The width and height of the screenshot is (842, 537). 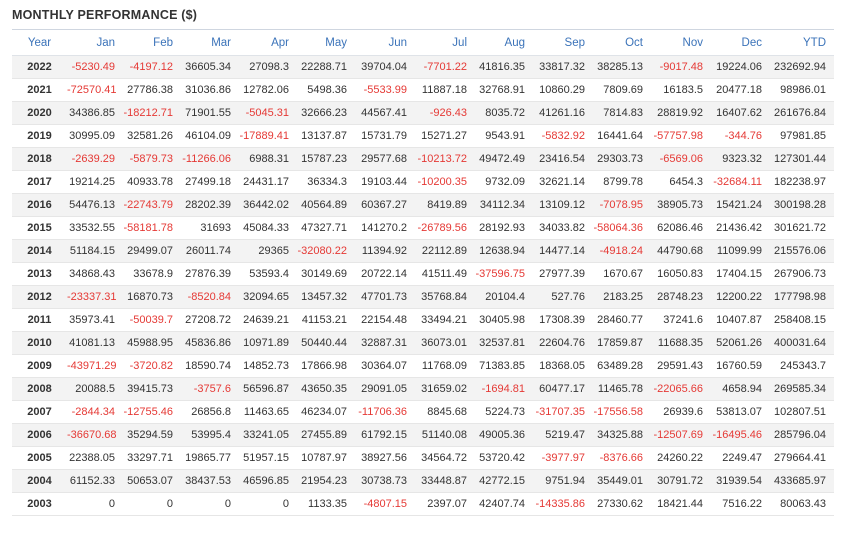 I want to click on column-header-dec: Dec, so click(x=740, y=43).